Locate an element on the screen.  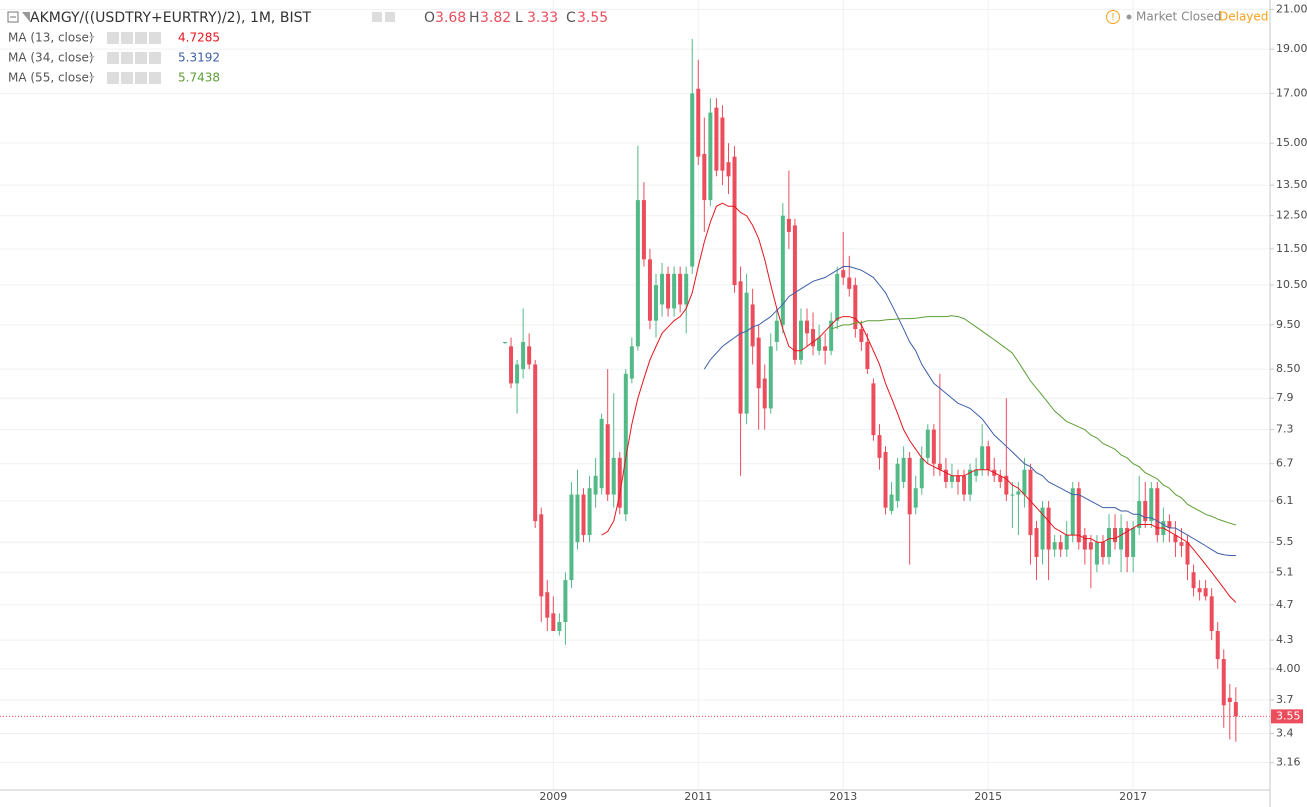
symbol-title: AKMGY/((USDTRY+EURTRY)/2), 1M, BIST is located at coordinates (170, 18).